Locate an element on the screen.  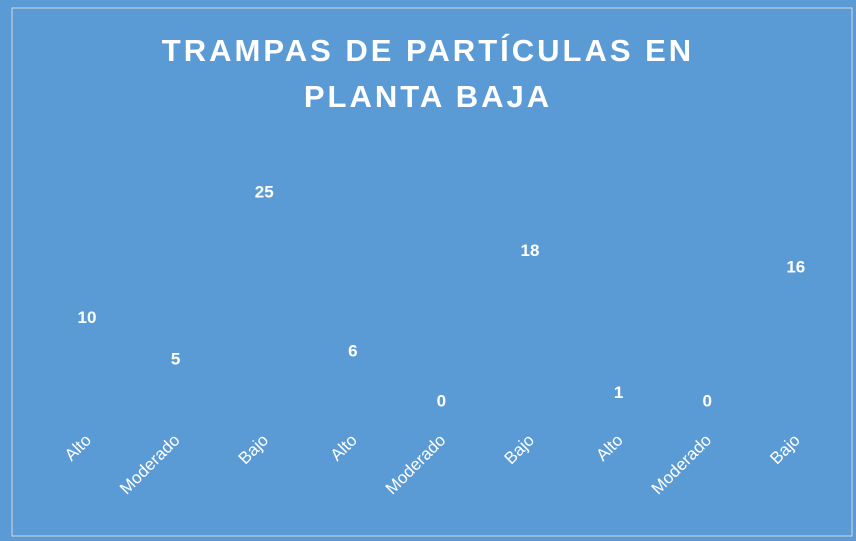
data-label: 16 is located at coordinates (795, 267).